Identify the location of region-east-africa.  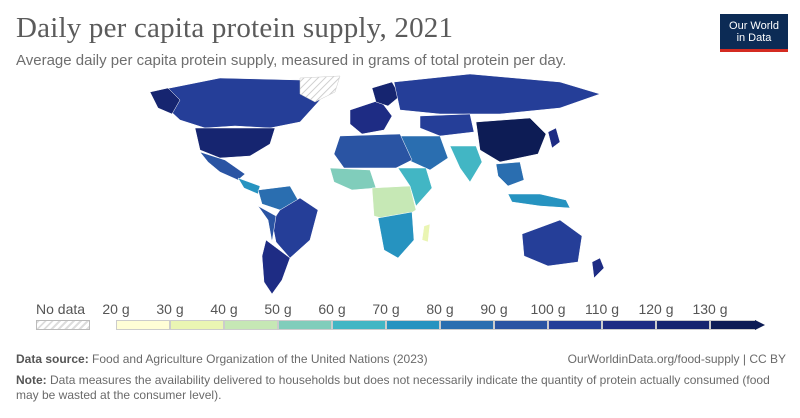
(415, 187).